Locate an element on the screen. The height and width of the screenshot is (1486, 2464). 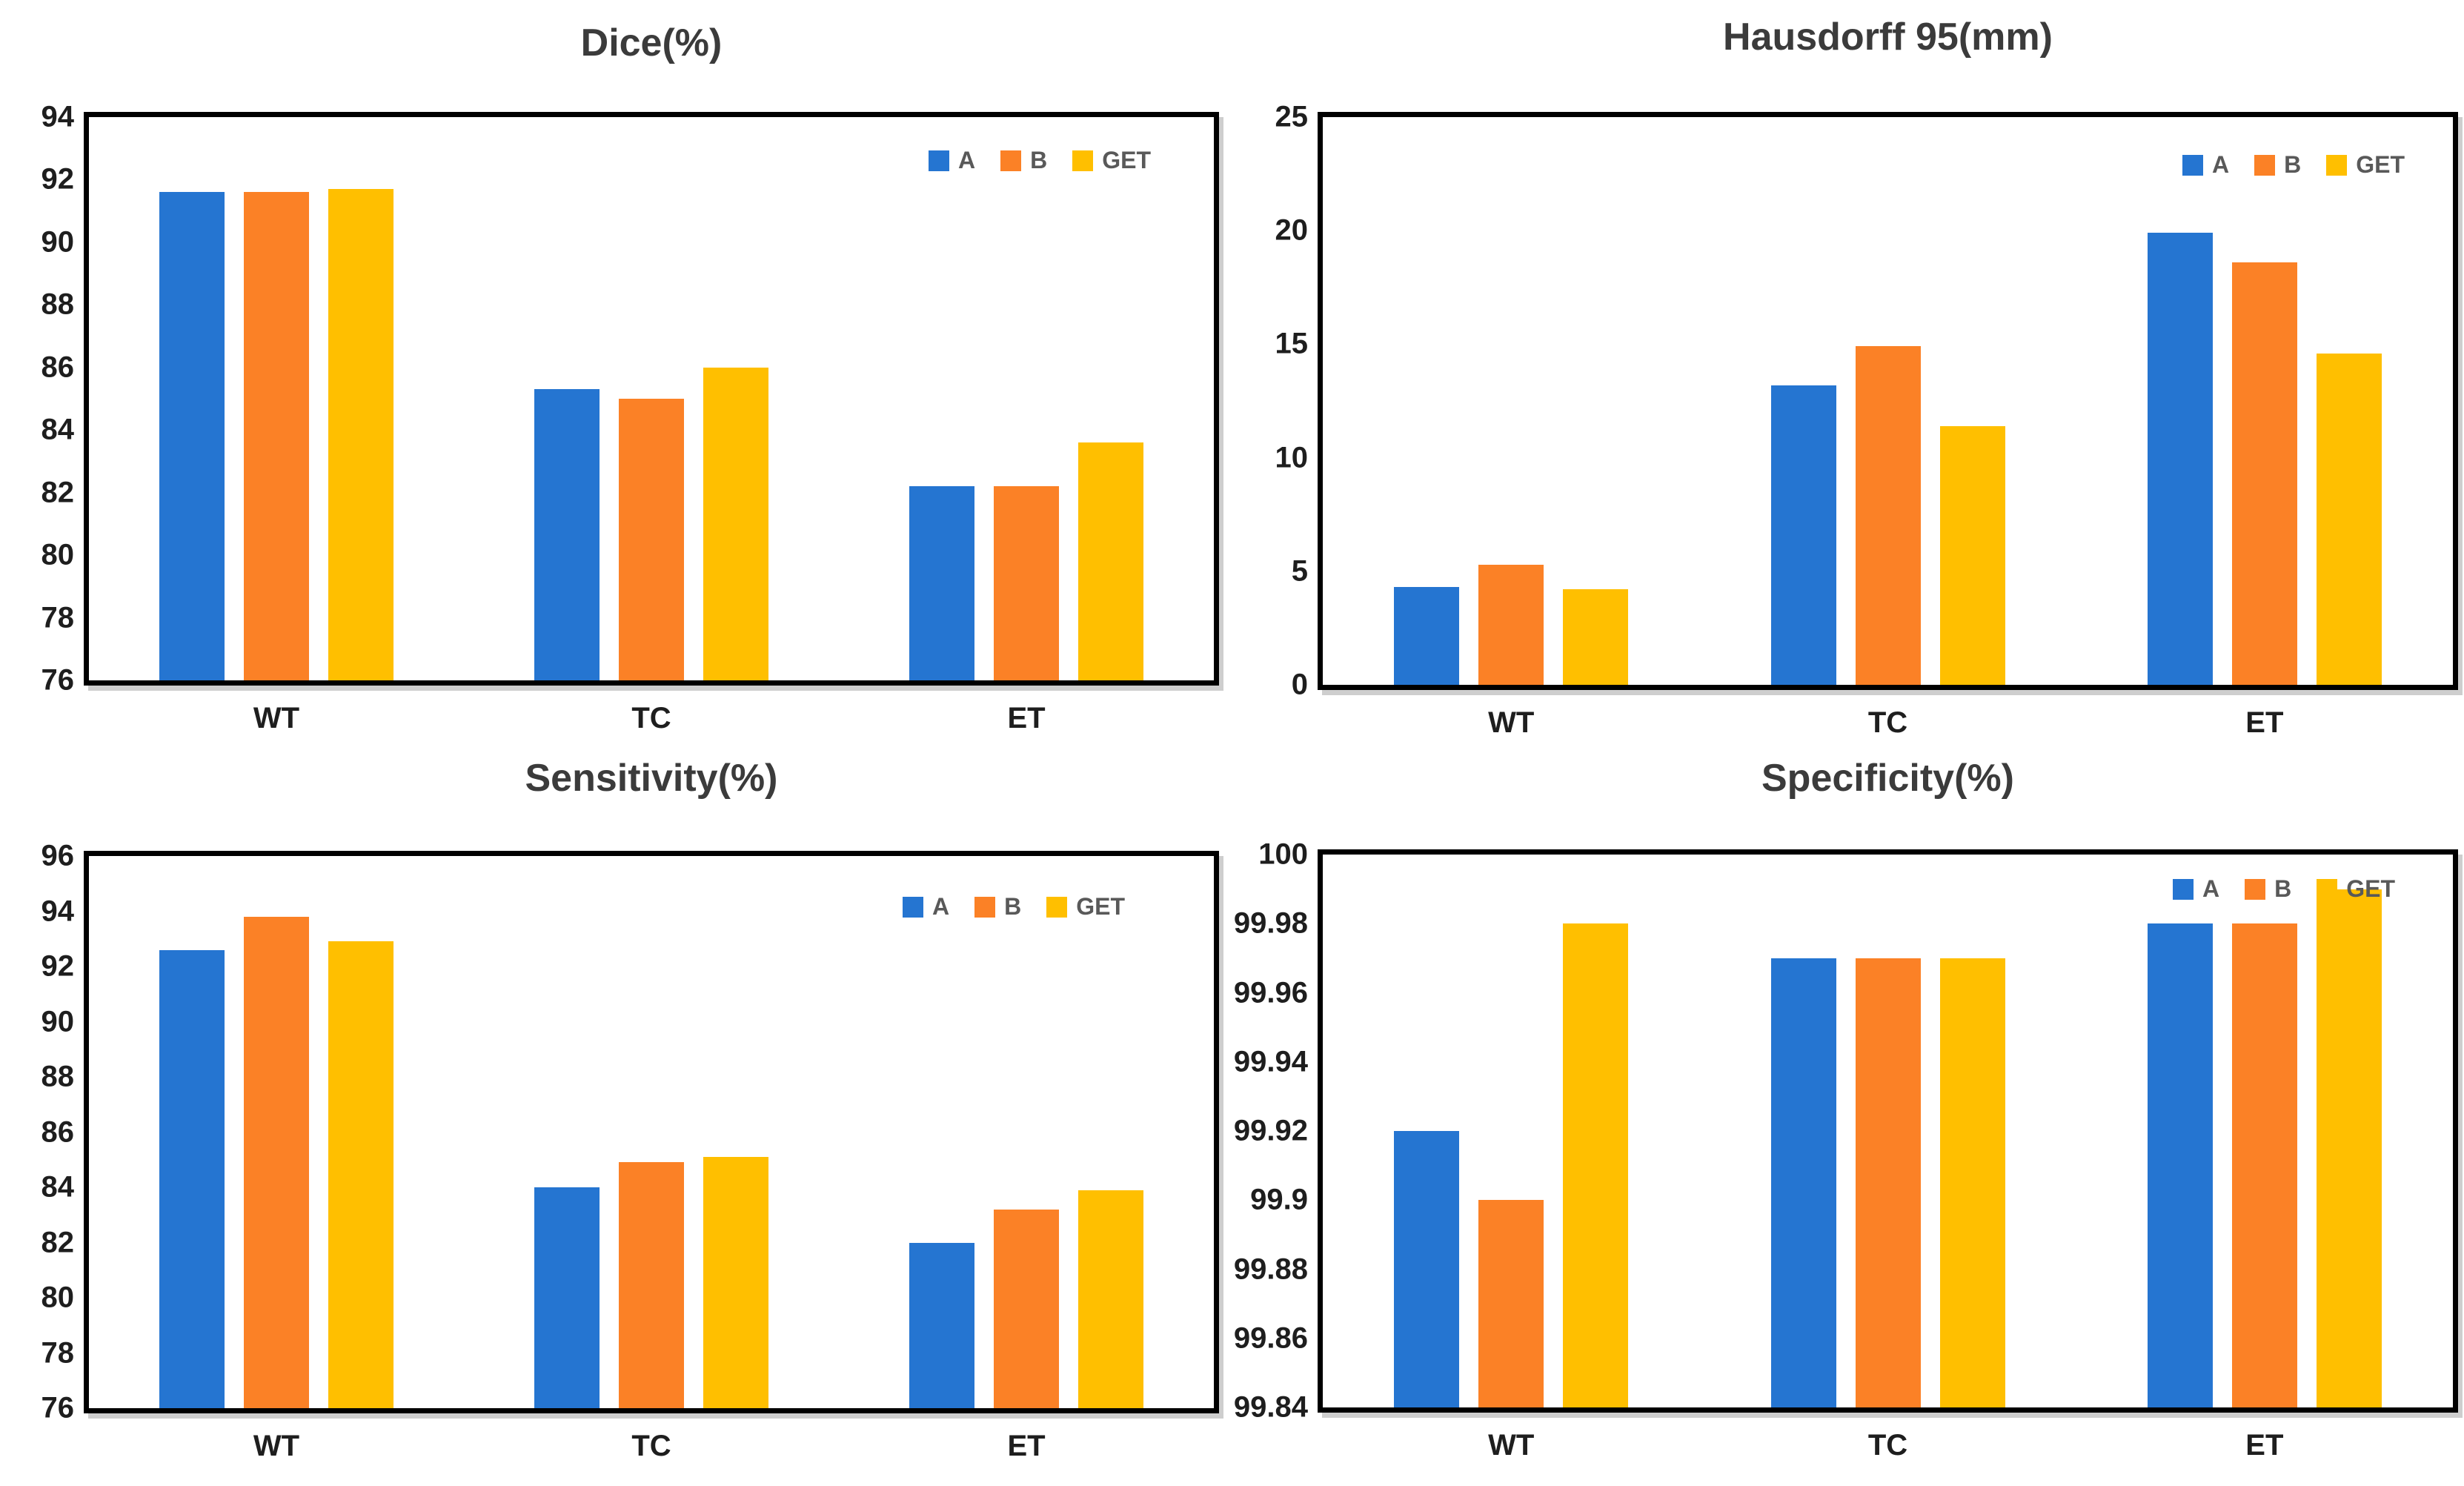
sensitivity-legend: A B GET is located at coordinates (1014, 907).